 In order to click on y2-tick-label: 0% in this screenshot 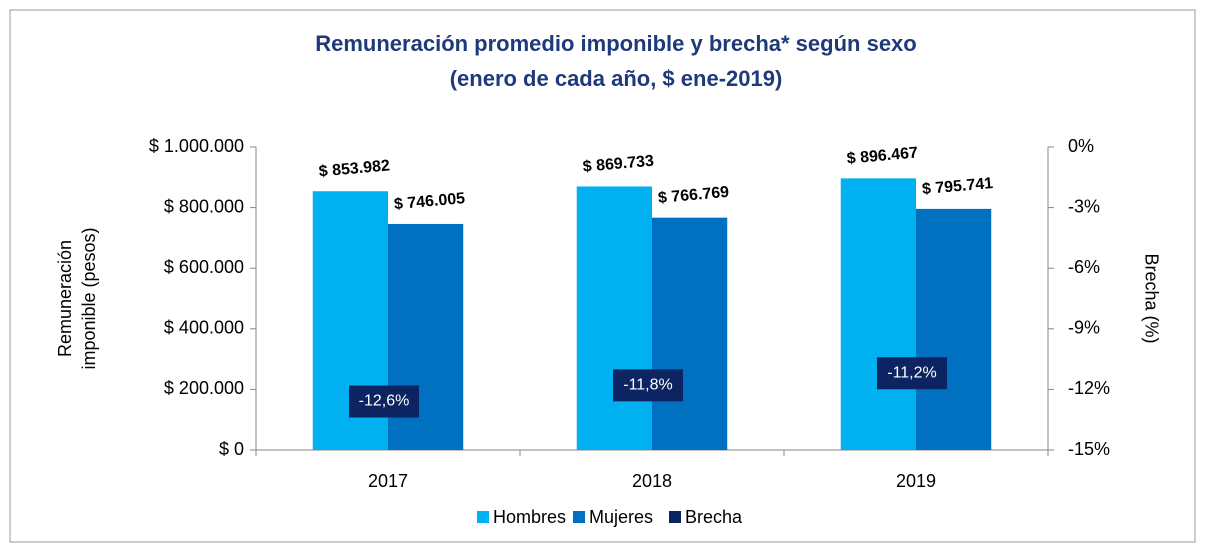, I will do `click(1081, 146)`.